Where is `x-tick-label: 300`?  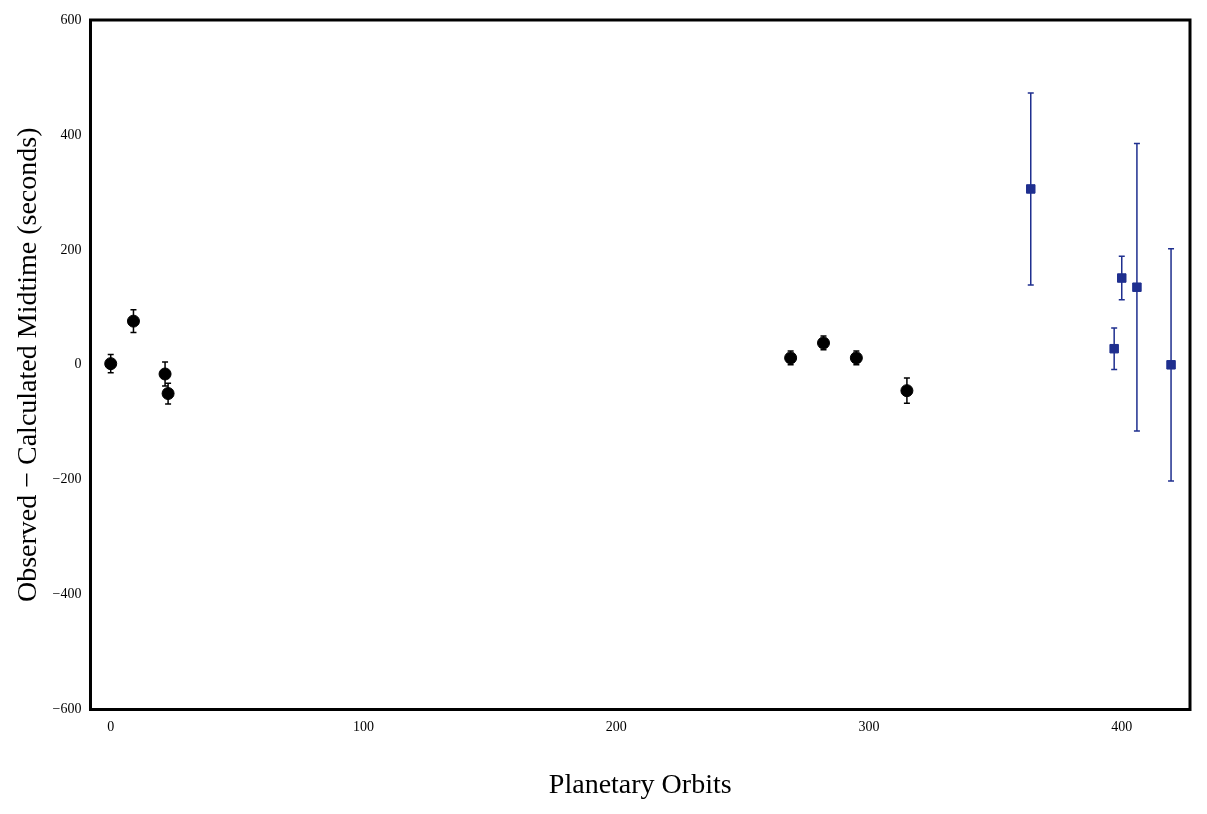 x-tick-label: 300 is located at coordinates (869, 726).